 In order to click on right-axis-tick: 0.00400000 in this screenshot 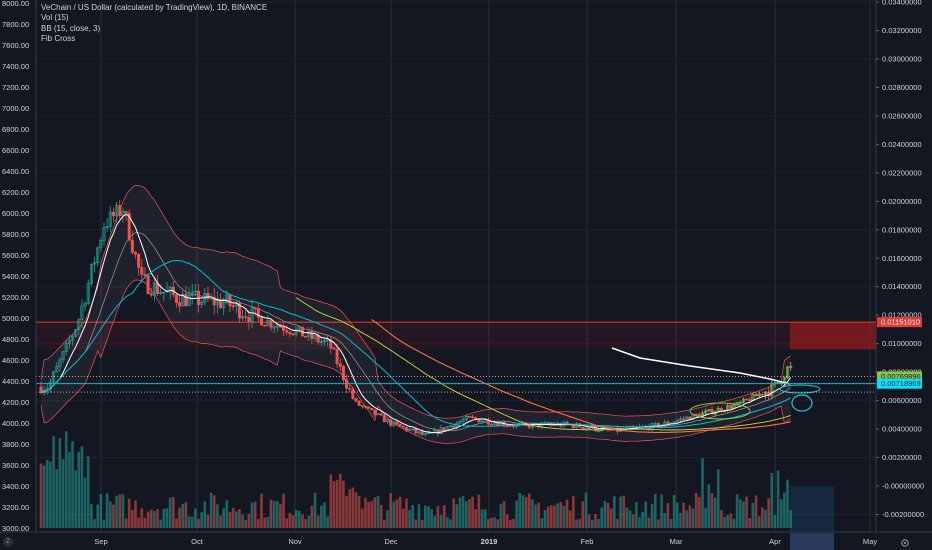, I will do `click(902, 429)`.